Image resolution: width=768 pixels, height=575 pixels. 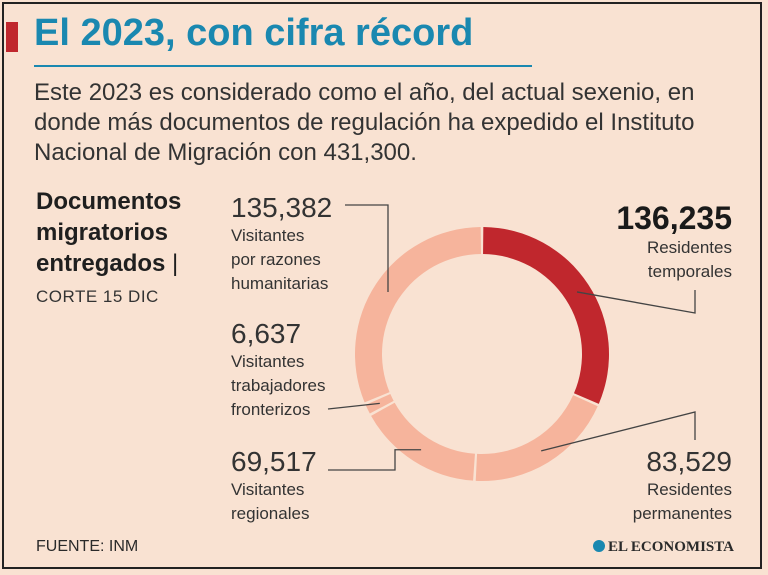 What do you see at coordinates (671, 547) in the screenshot?
I see `logo-text: EL ECONOMISTA` at bounding box center [671, 547].